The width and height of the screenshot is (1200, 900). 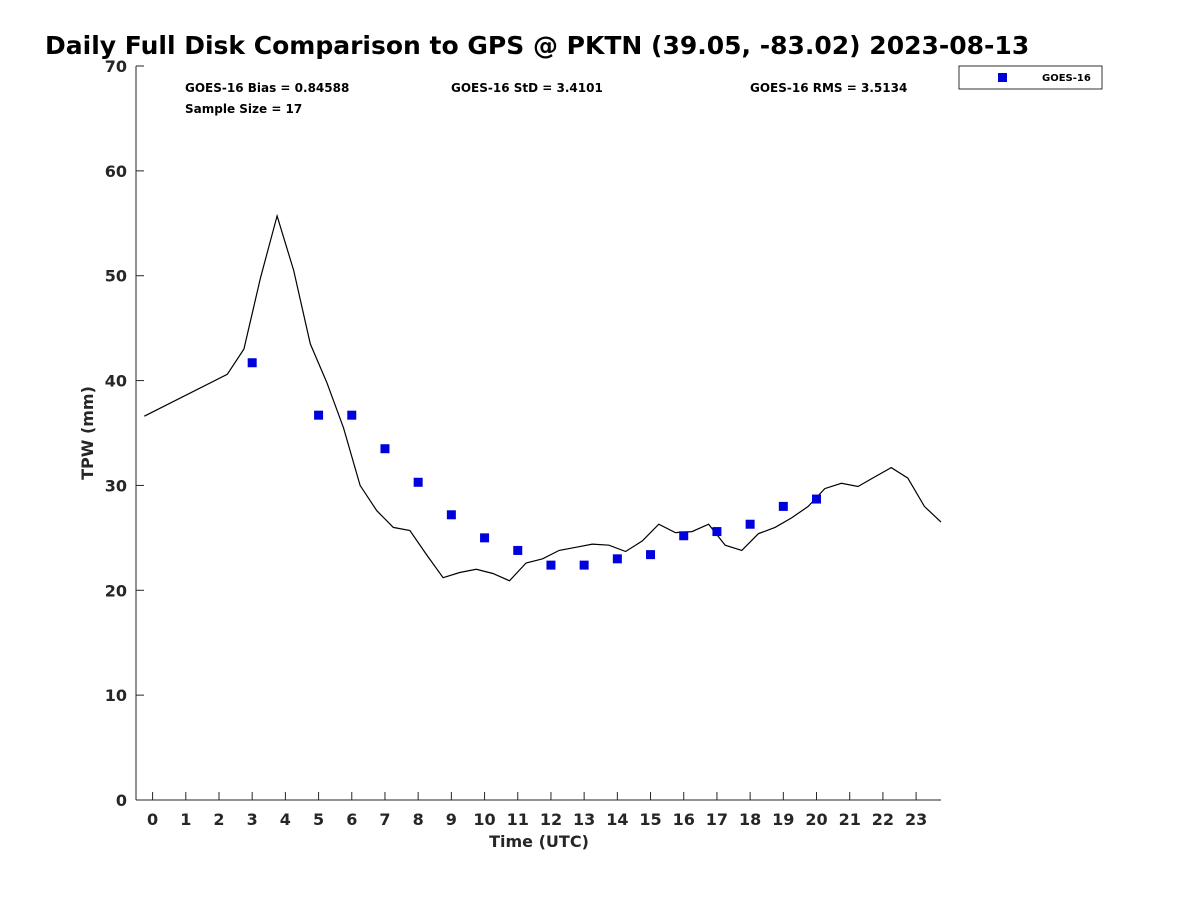 I want to click on y-tick-label: 60, so click(x=116, y=171).